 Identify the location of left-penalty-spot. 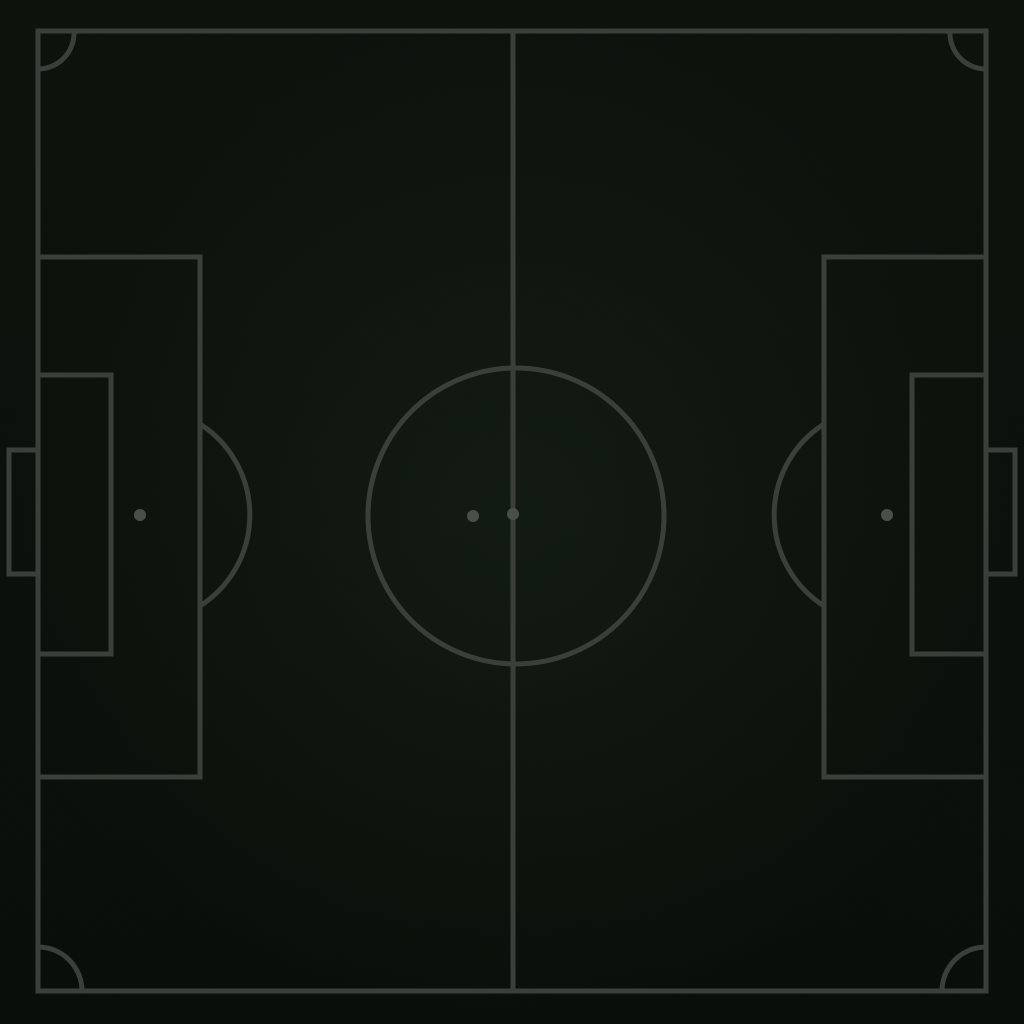
(140, 515).